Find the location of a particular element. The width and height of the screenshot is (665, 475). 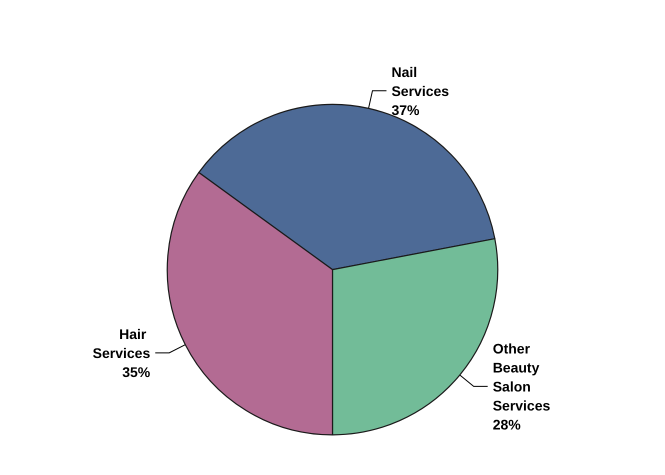

slice-label: Other Beauty Salon Services is located at coordinates (521, 377).